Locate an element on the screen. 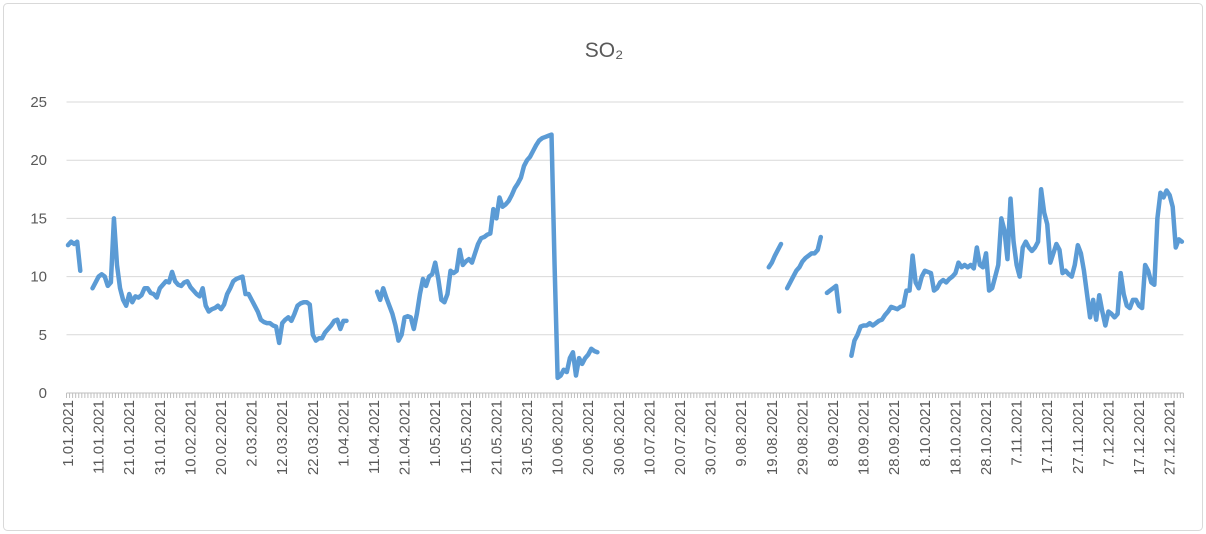 The width and height of the screenshot is (1206, 534). y-tick-label: 0 is located at coordinates (43, 393).